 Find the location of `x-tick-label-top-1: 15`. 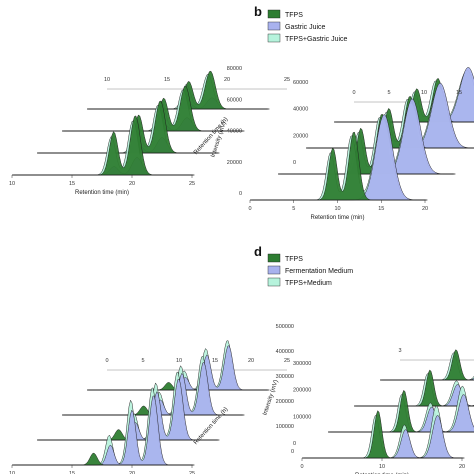

x-tick-label-top-1: 15 is located at coordinates (167, 80).